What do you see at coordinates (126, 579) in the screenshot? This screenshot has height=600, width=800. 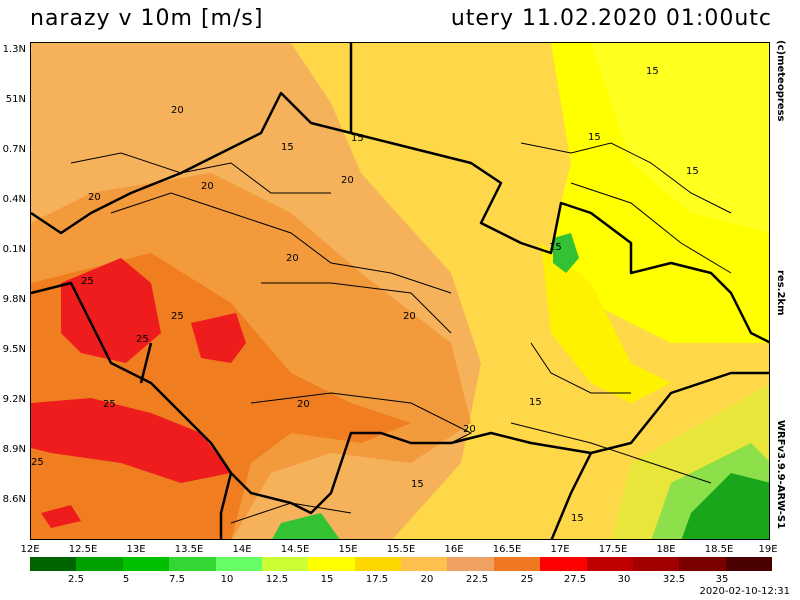 I see `legend-label: 5` at bounding box center [126, 579].